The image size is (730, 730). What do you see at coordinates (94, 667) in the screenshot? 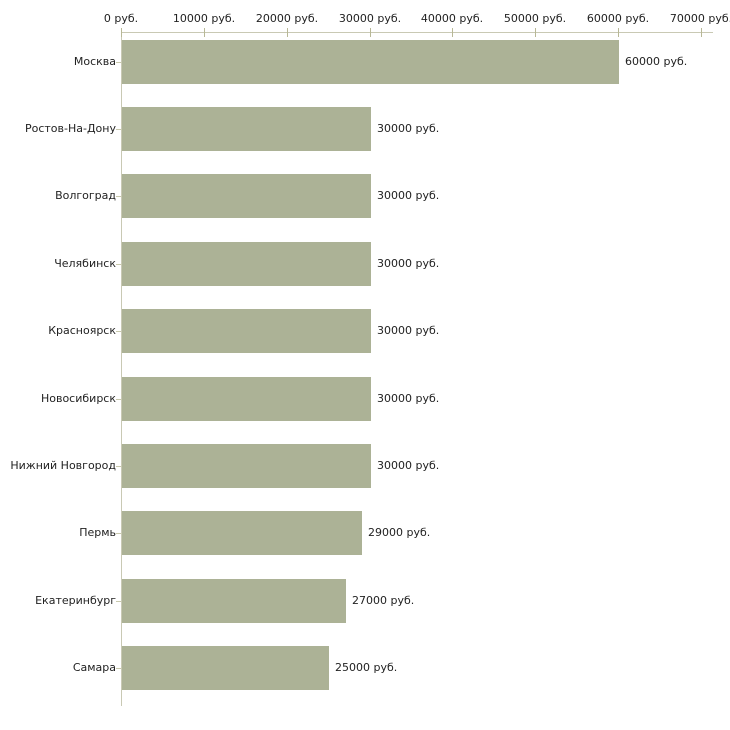
I see `category-label: Самара` at bounding box center [94, 667].